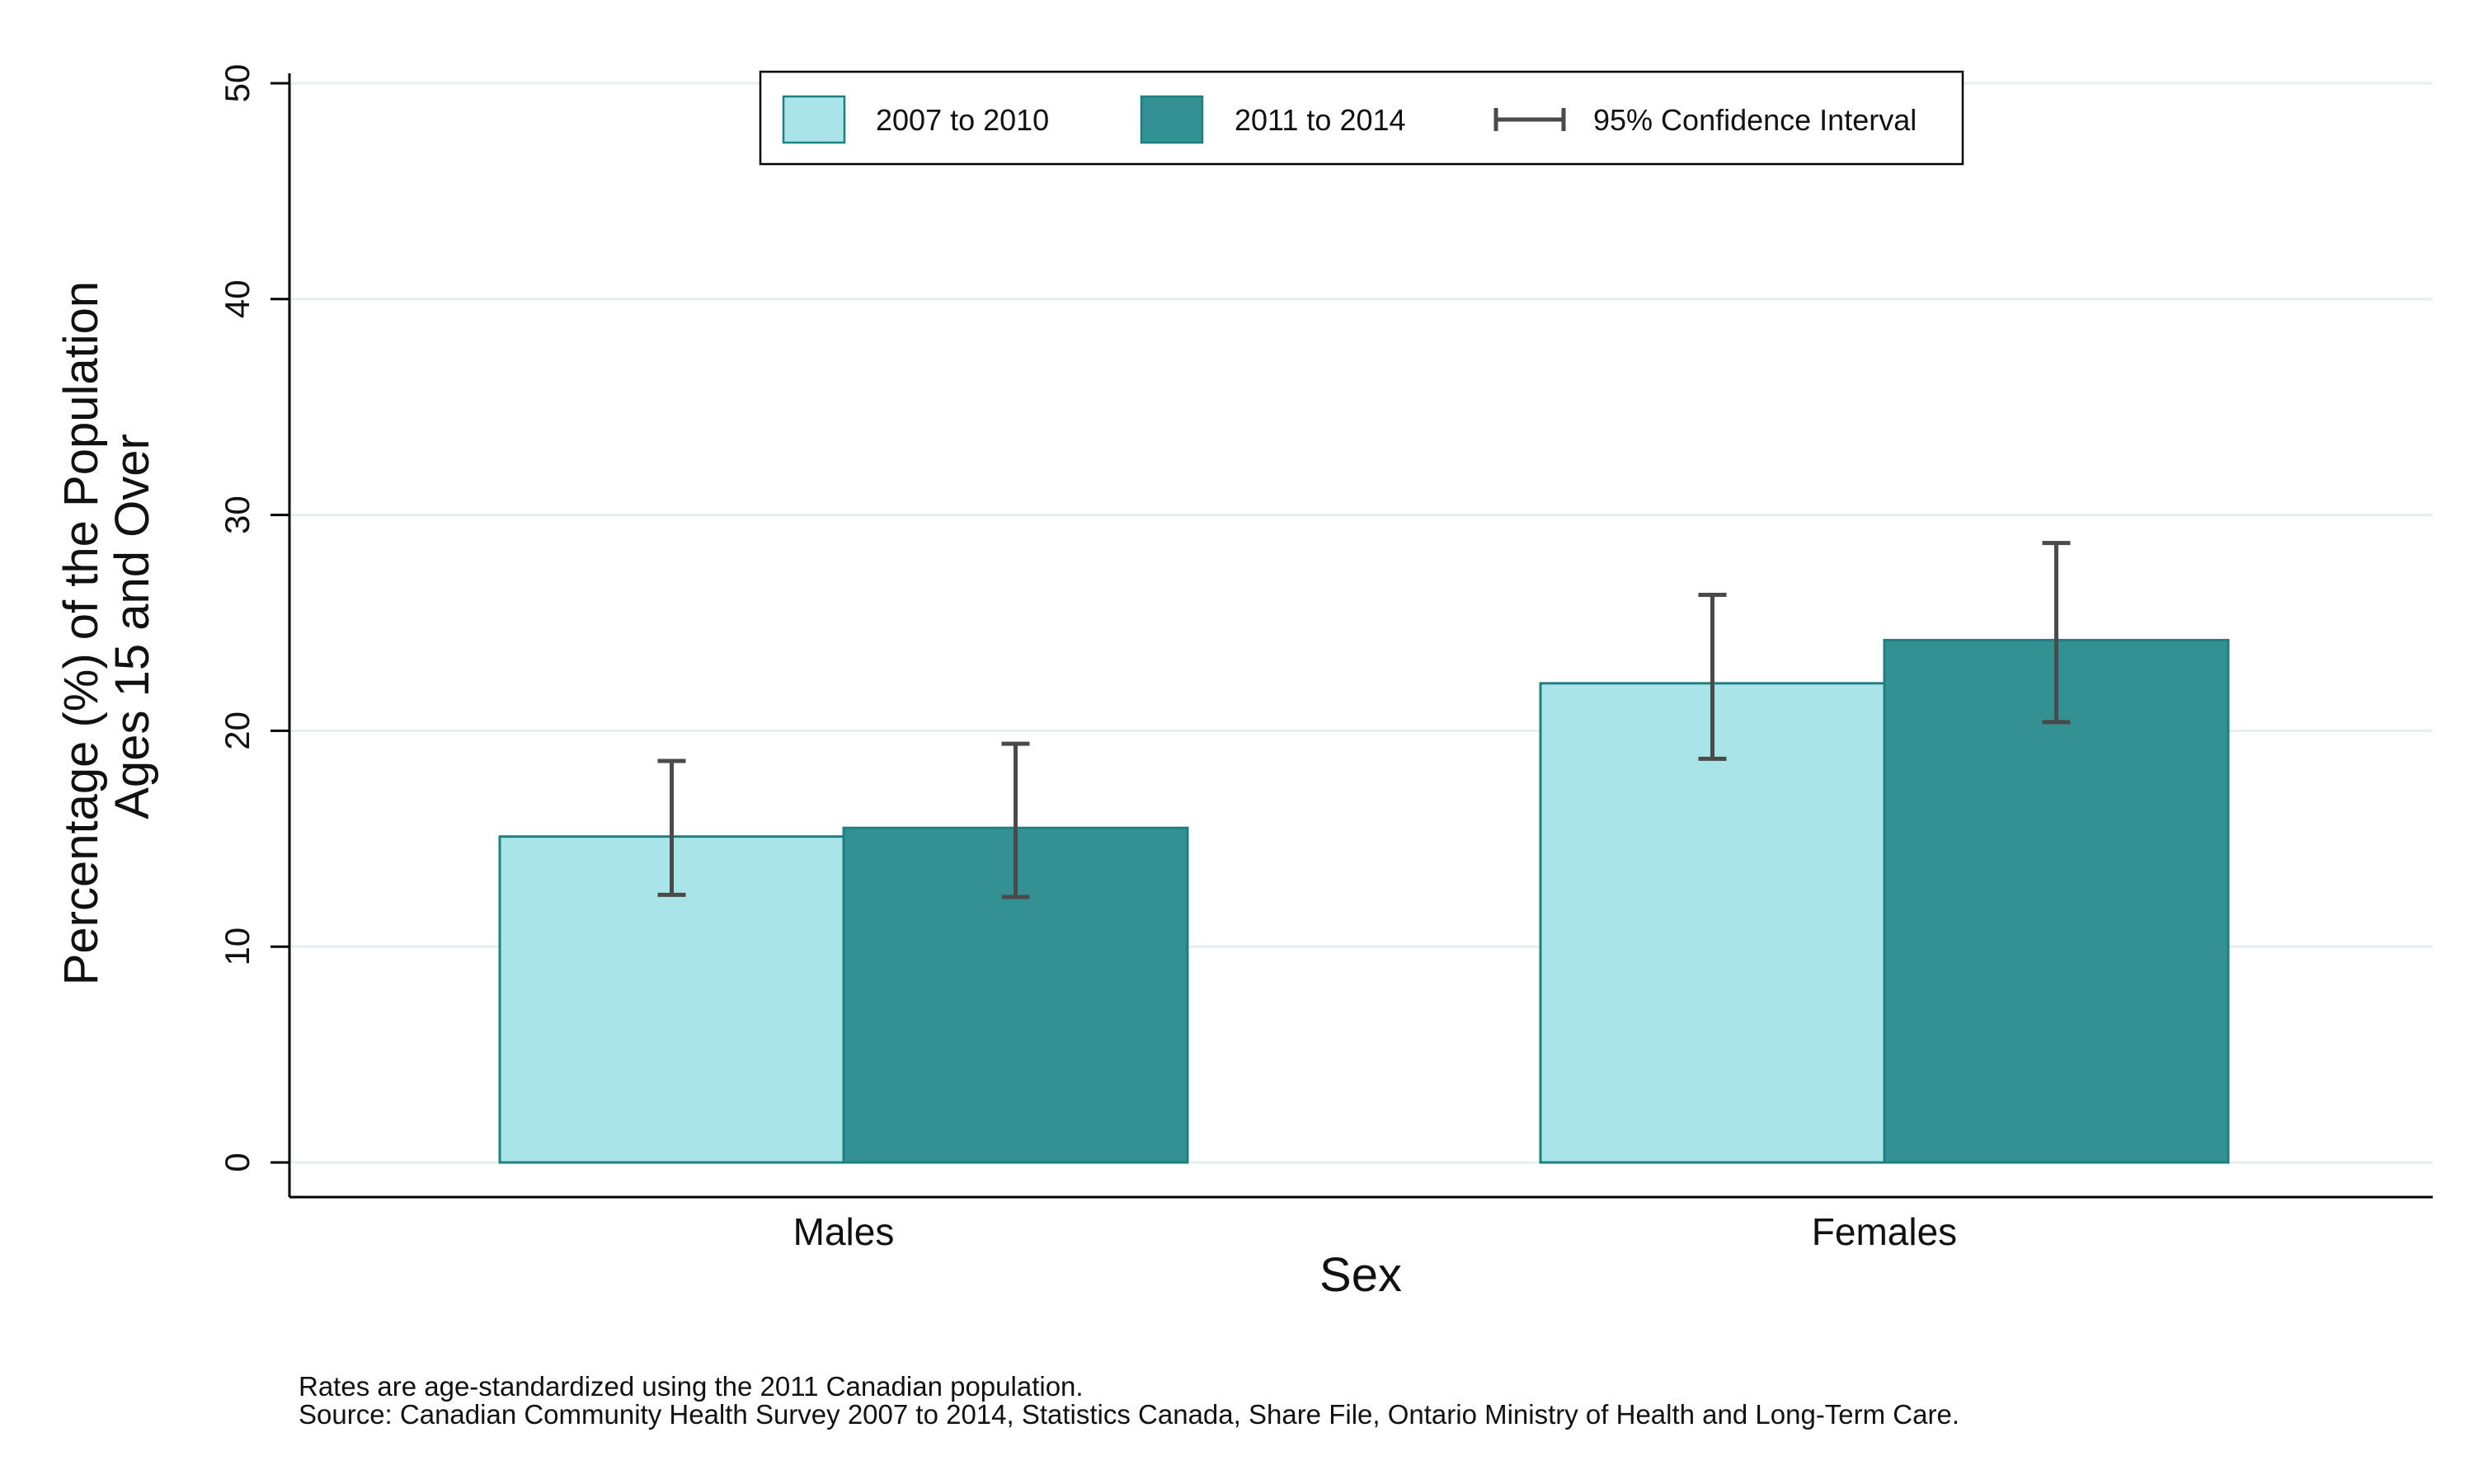  Describe the element at coordinates (237, 947) in the screenshot. I see `y-tick-label-10: 10` at that location.